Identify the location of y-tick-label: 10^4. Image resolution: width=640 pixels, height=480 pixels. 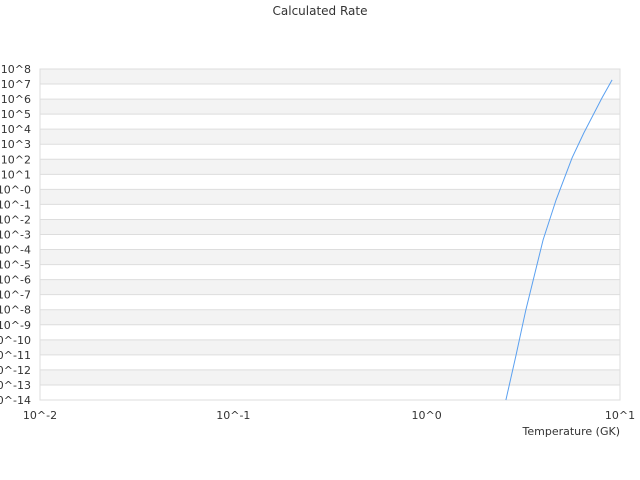
(16, 129).